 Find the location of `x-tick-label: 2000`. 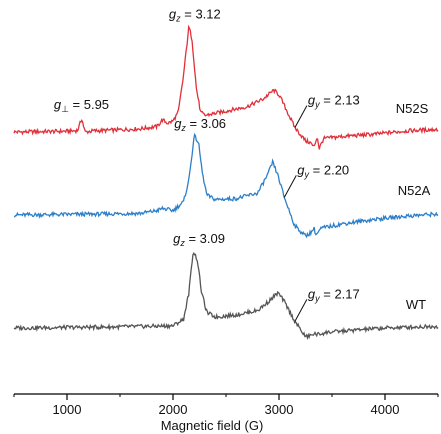

x-tick-label: 2000 is located at coordinates (173, 409).